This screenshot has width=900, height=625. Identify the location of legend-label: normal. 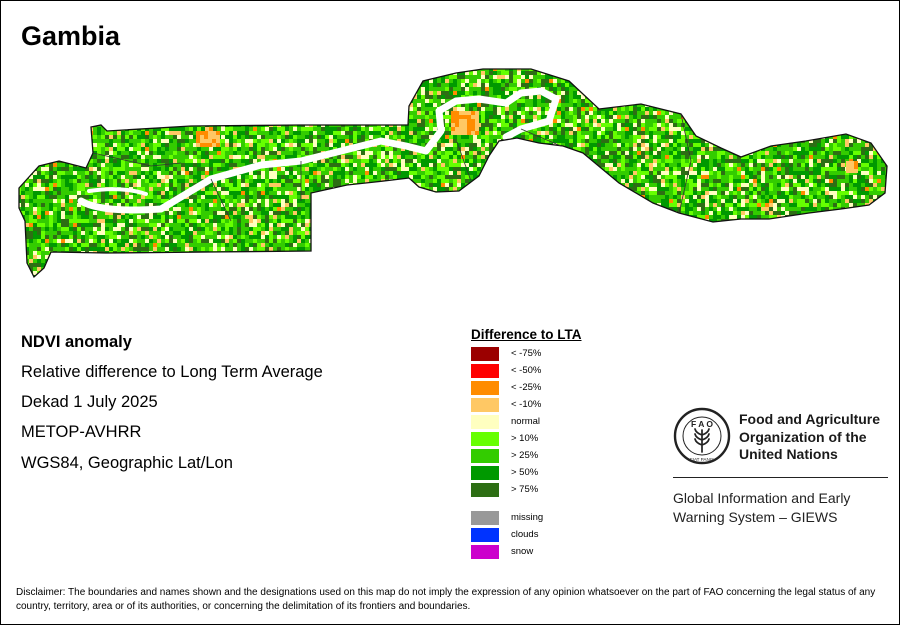
(526, 421).